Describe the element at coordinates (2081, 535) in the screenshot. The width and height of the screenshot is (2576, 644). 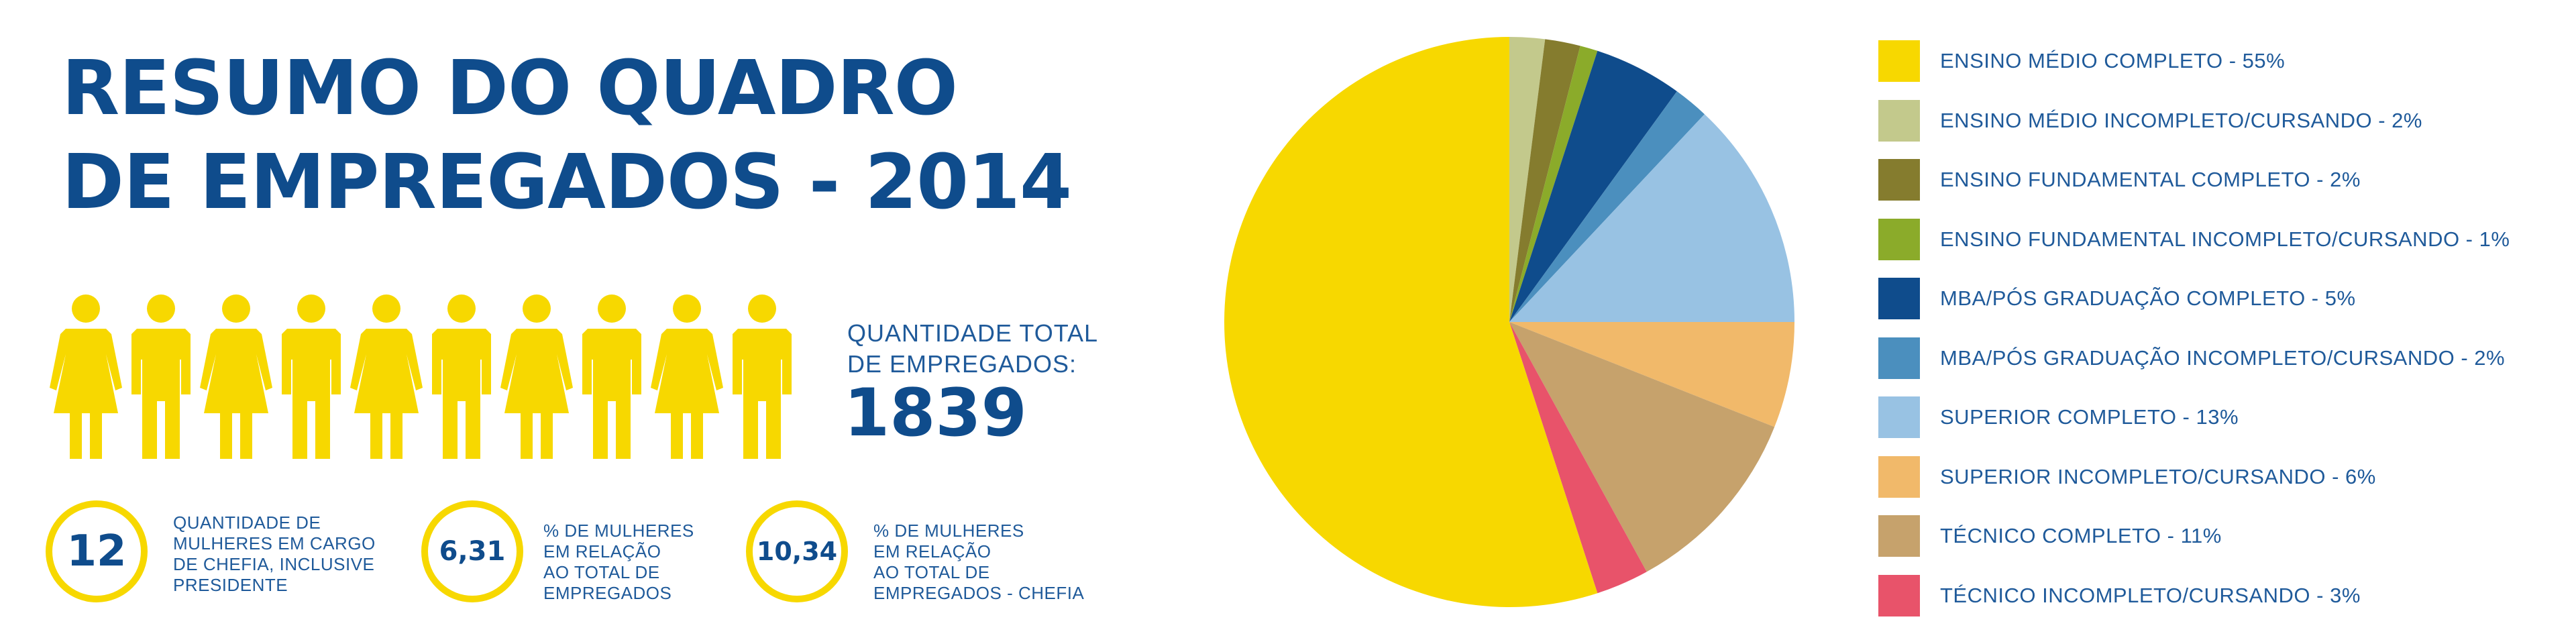
I see `legend-label: TÉCNICO COMPLETO - 11%` at that location.